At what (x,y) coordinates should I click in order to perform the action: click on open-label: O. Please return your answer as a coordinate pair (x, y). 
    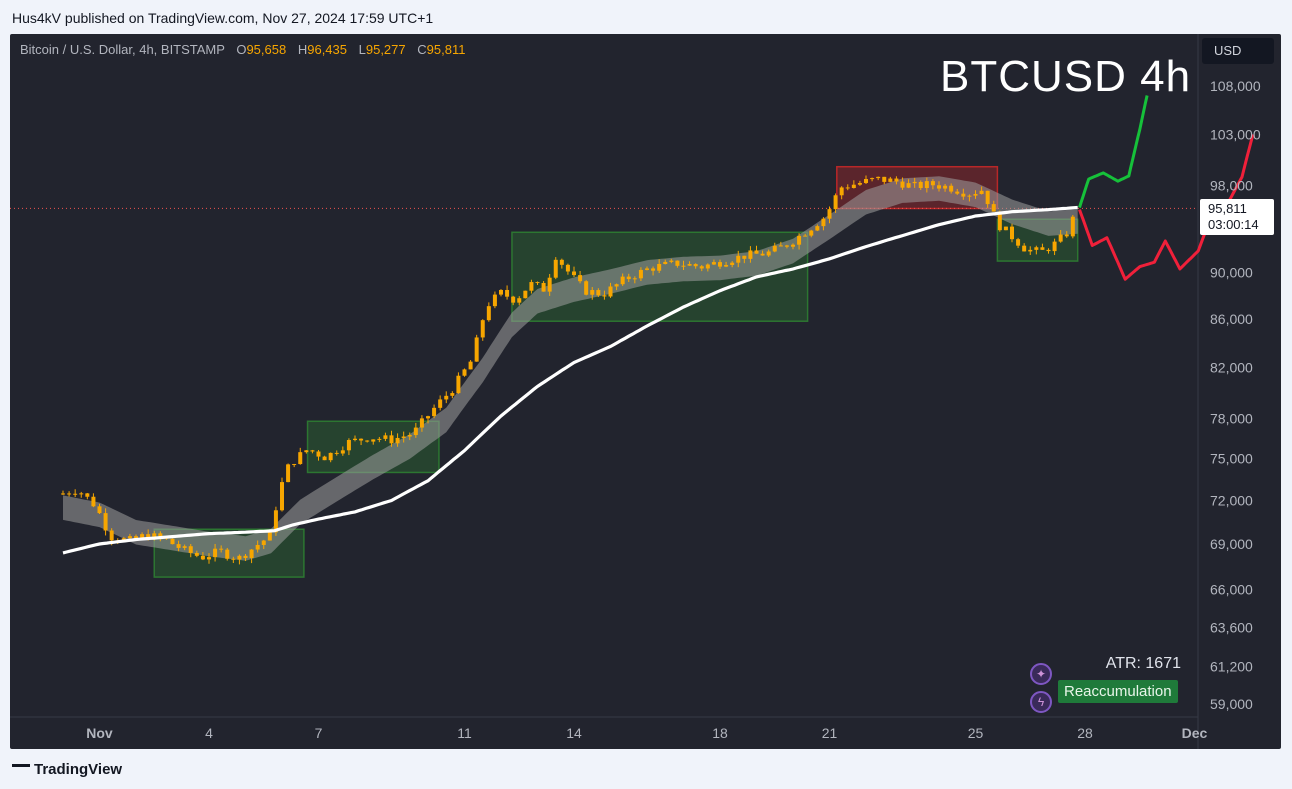
    Looking at the image, I should click on (241, 49).